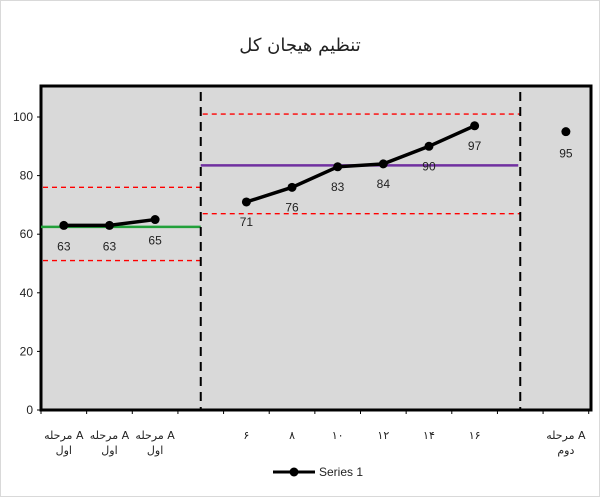  I want to click on x-tick-label: ۱۴, so click(429, 435).